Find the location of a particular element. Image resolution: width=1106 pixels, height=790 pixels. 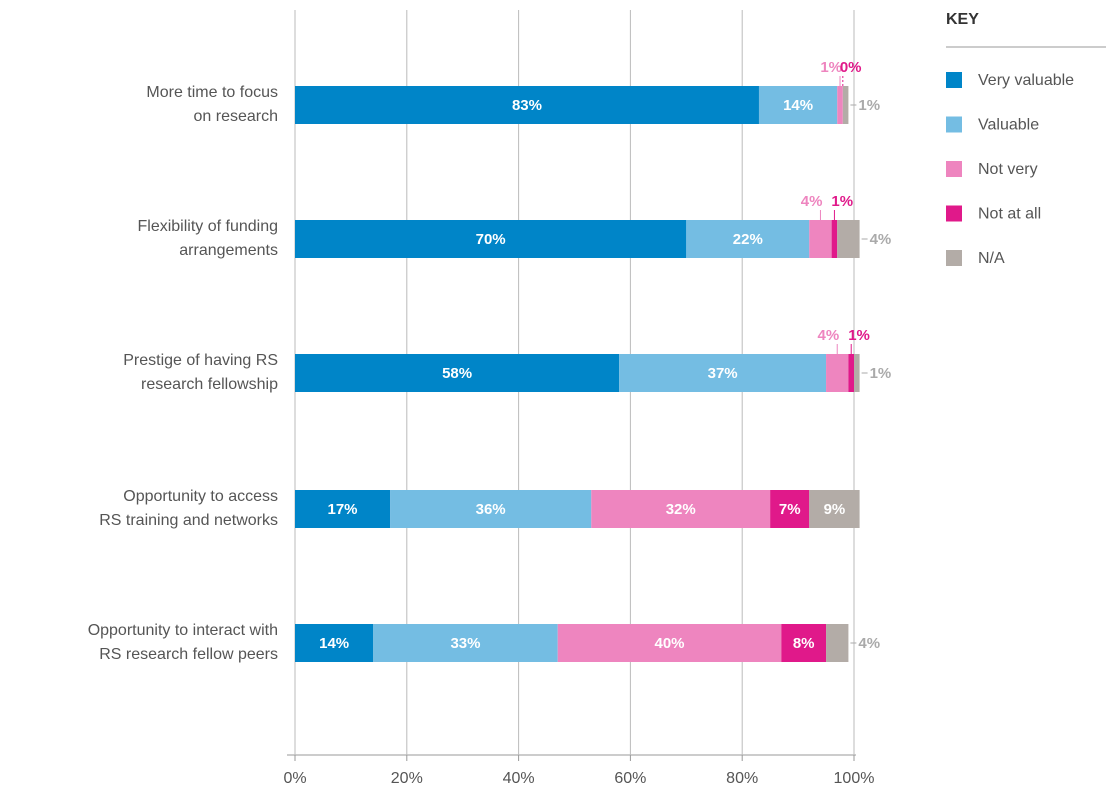

category-label: Flexibility of funding is located at coordinates (207, 226).